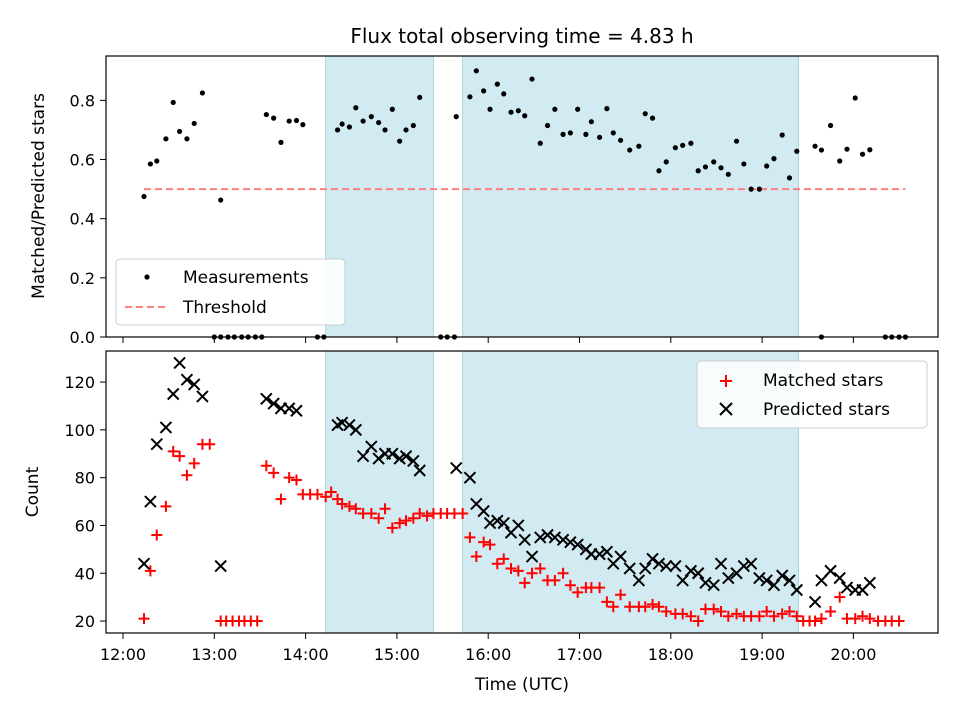  I want to click on top-legend: Measurements Threshold, so click(230, 292).